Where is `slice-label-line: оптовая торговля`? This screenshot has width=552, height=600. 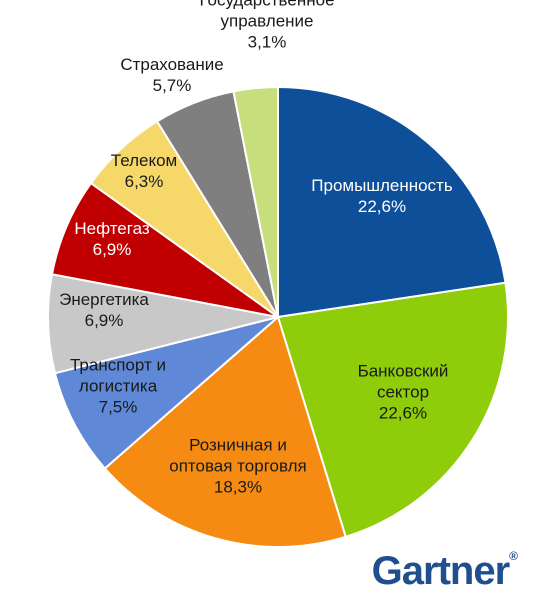 slice-label-line: оптовая торговля is located at coordinates (238, 465).